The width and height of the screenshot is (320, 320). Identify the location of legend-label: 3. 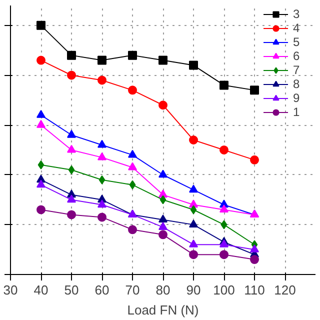
(297, 14).